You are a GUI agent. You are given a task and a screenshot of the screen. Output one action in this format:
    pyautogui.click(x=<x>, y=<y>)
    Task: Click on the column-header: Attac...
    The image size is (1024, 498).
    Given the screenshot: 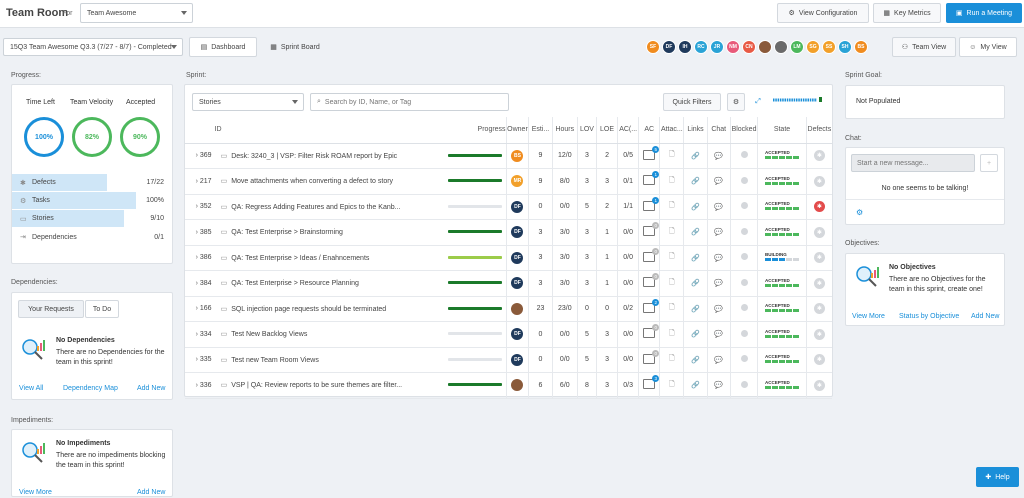 What is the action you would take?
    pyautogui.click(x=671, y=130)
    